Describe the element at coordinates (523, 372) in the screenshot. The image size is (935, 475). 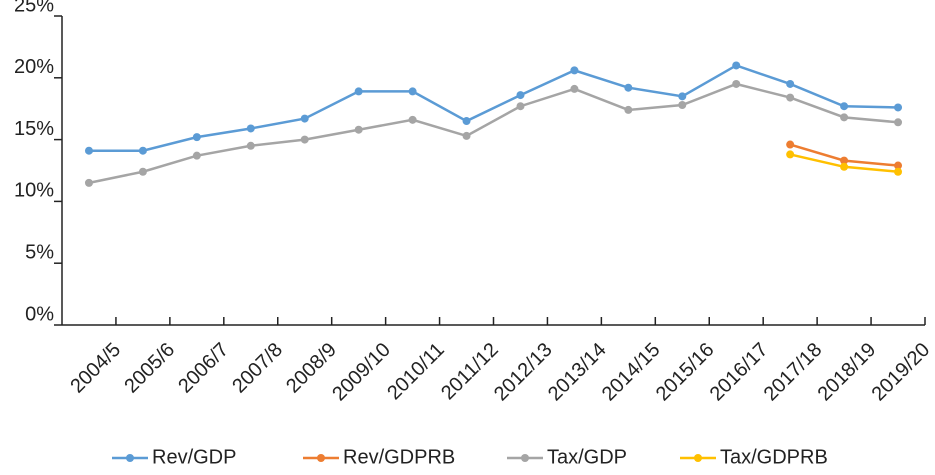
I see `x-tick-label: 2012/13` at that location.